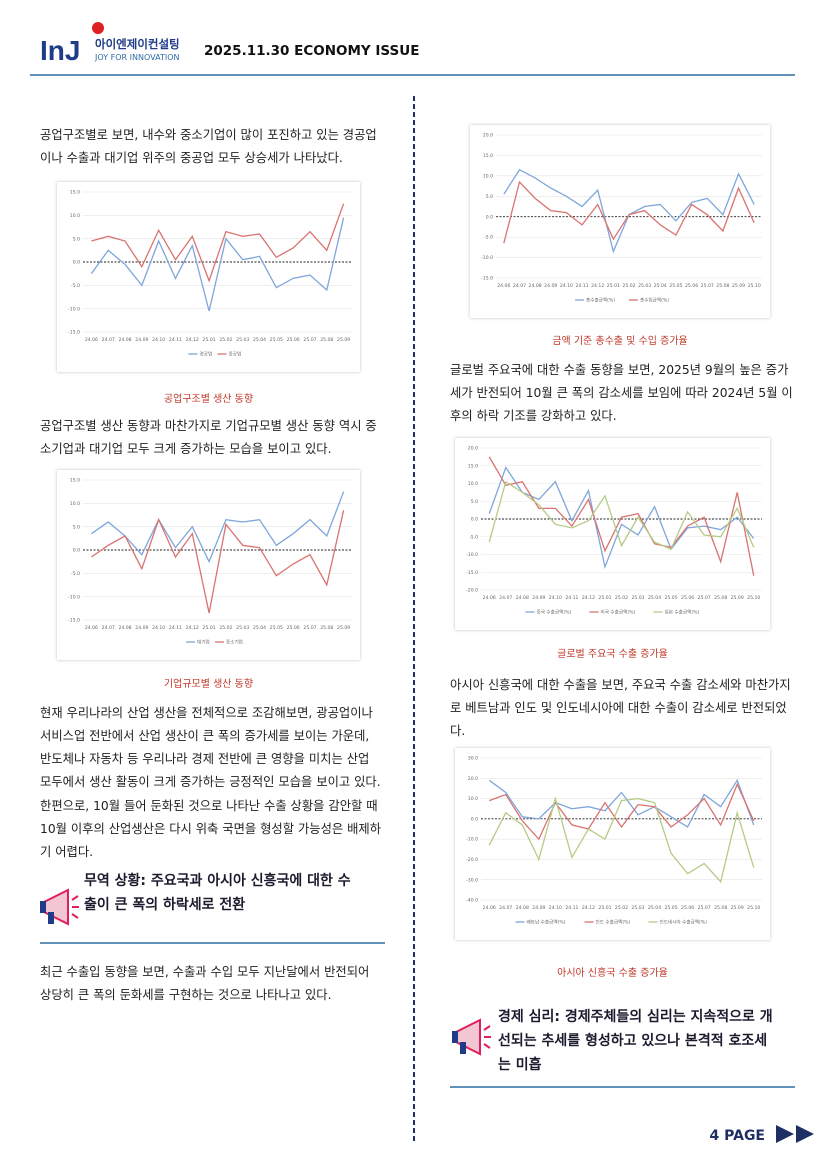  I want to click on paragraph-line: 모두에서 생산 활동이 크게 증가하는 긍정적인 모습을 보이고 있다., so click(210, 782).